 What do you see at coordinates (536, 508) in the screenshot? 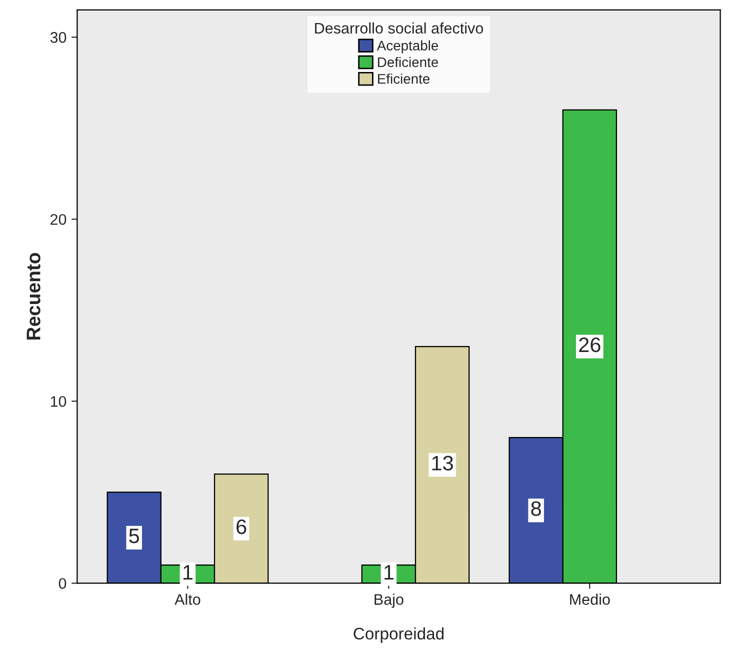
I see `data-label: 8` at bounding box center [536, 508].